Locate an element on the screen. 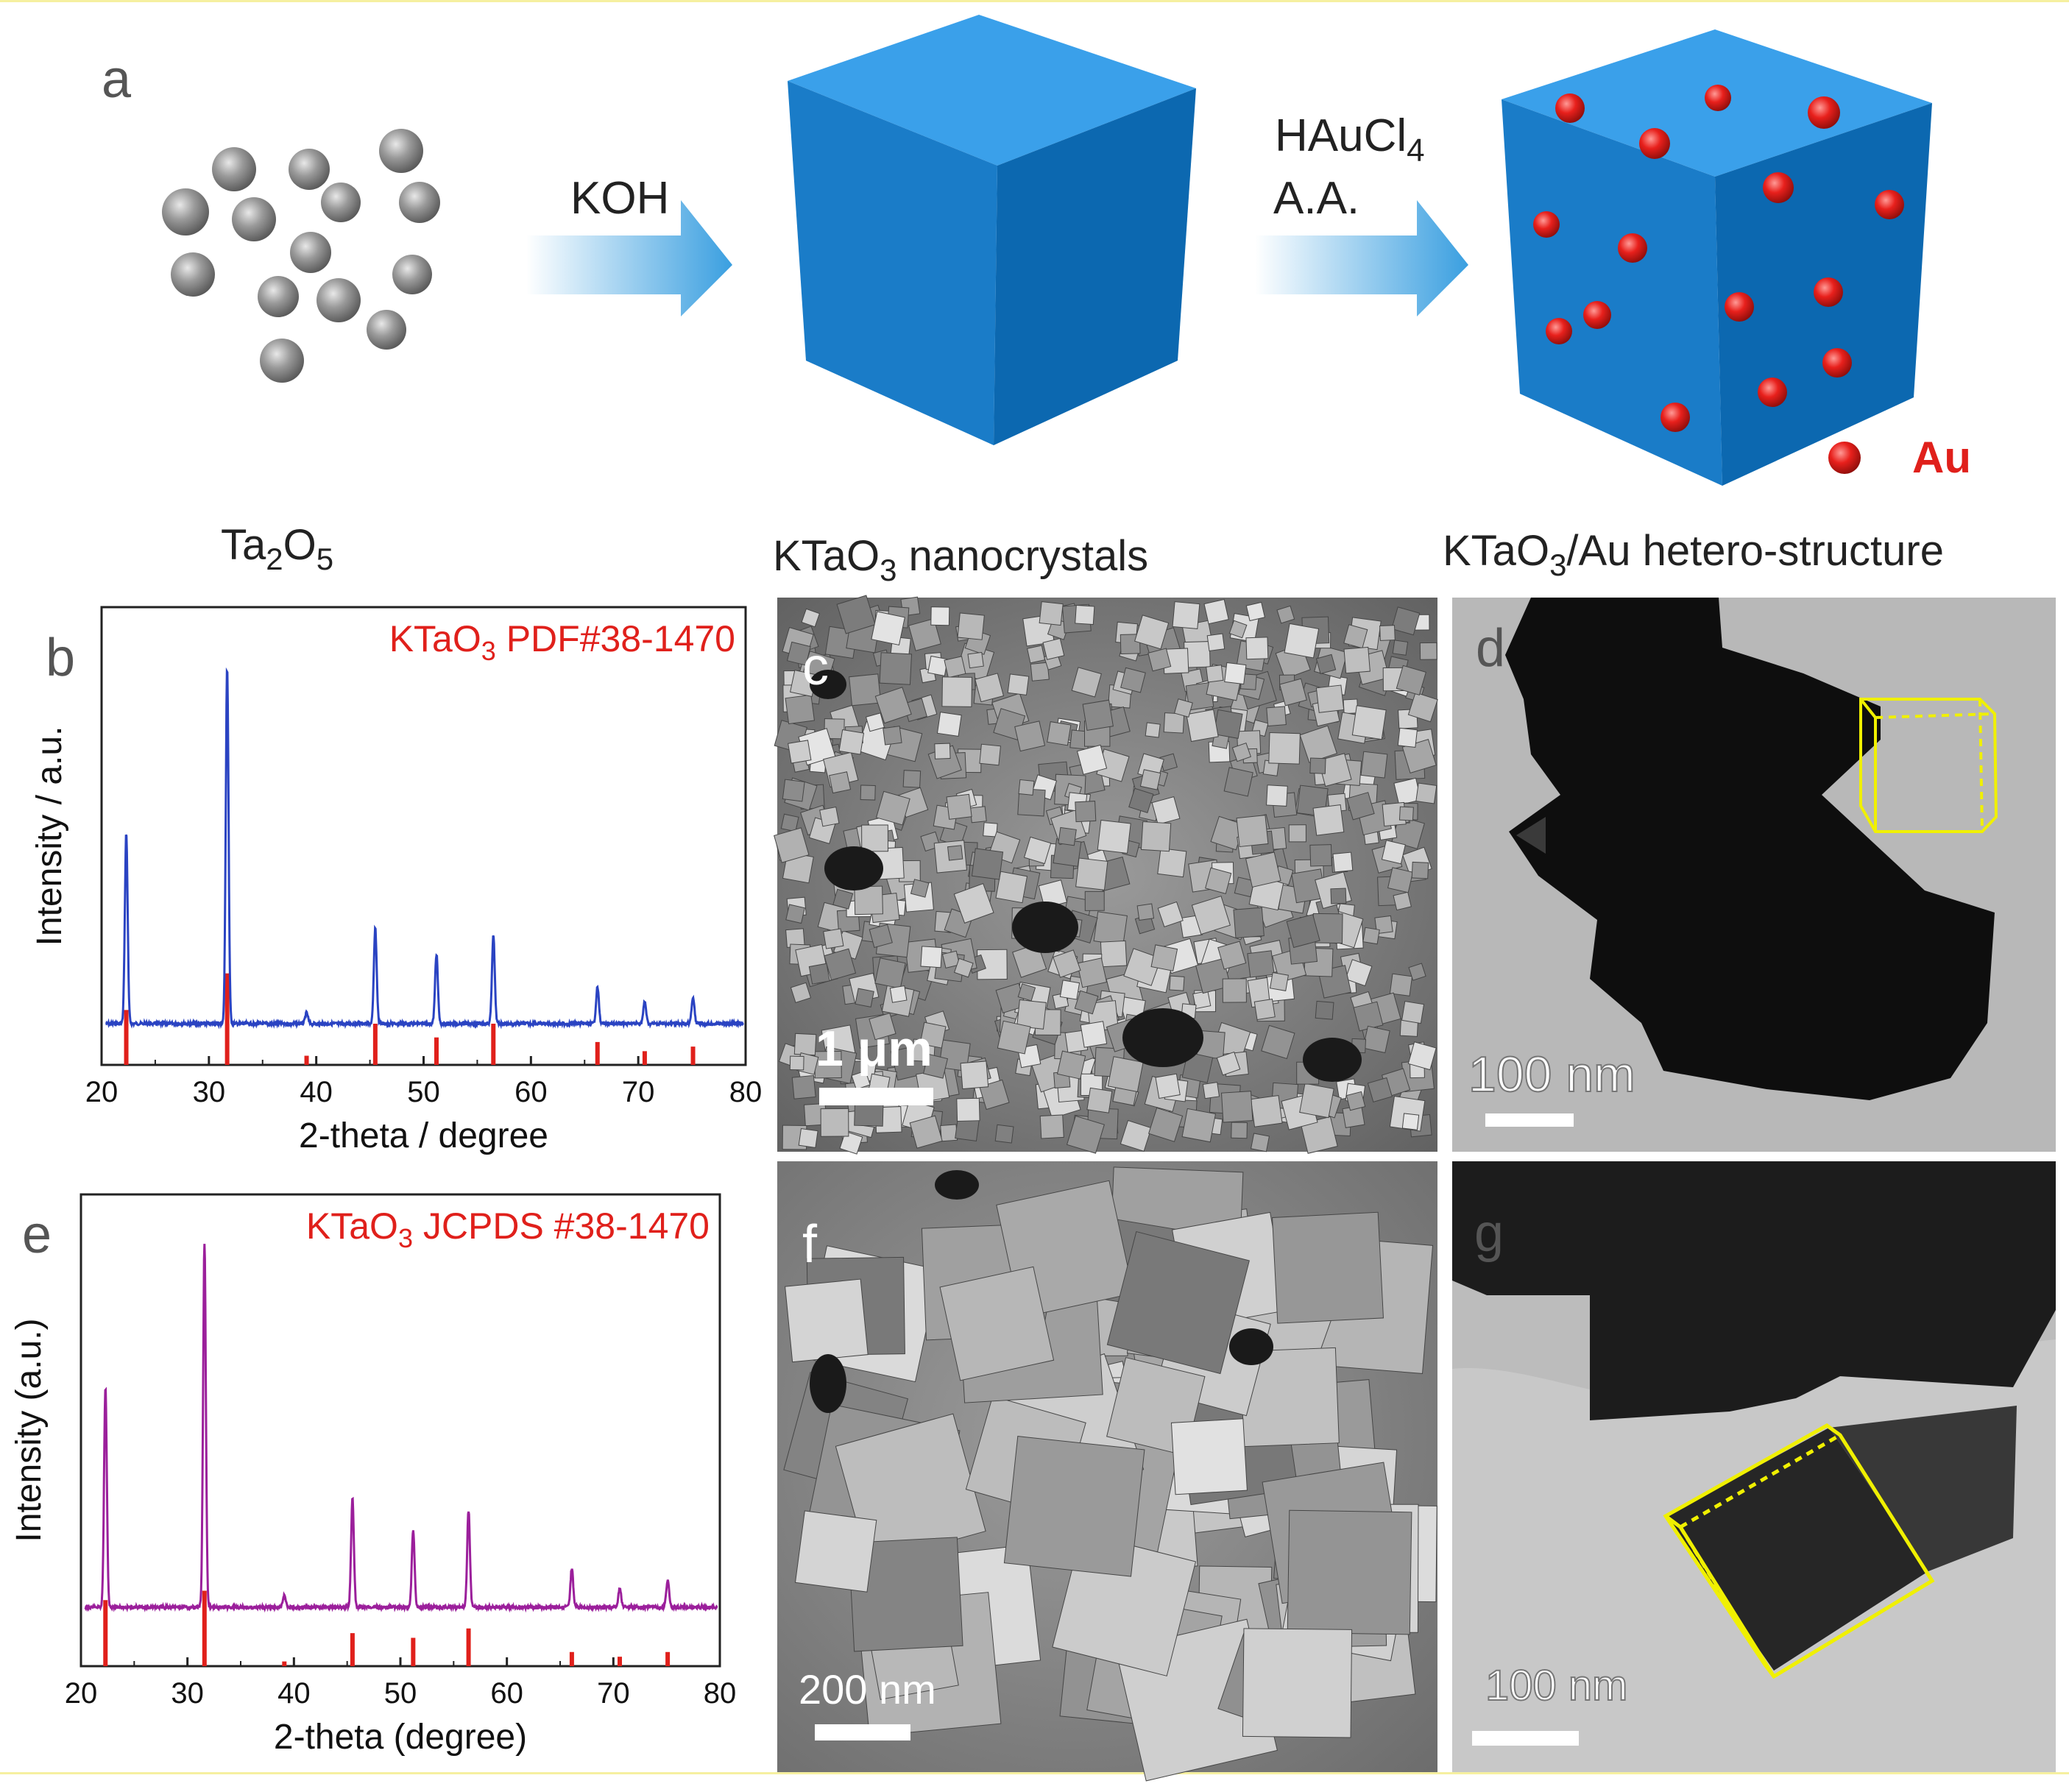  reagent-haucl4: HAuCl4 is located at coordinates (1350, 139).